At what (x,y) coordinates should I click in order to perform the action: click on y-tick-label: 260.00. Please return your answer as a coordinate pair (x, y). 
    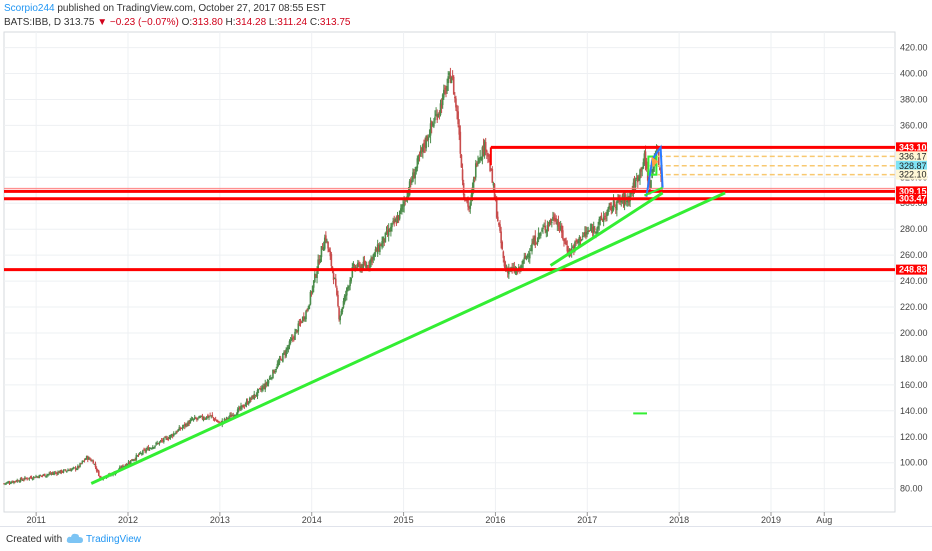
    Looking at the image, I should click on (914, 255).